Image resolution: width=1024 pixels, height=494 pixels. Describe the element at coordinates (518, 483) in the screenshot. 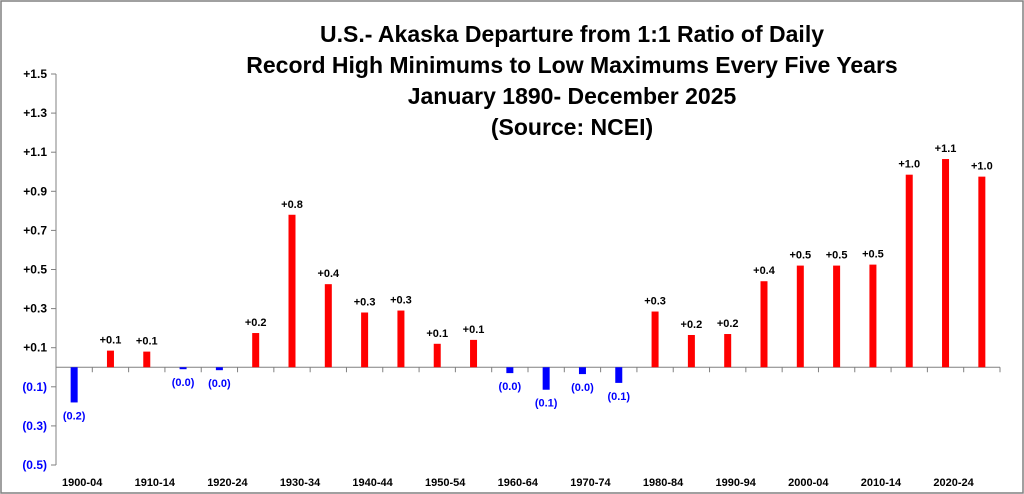

I see `x-tick-label: 1960-64` at that location.